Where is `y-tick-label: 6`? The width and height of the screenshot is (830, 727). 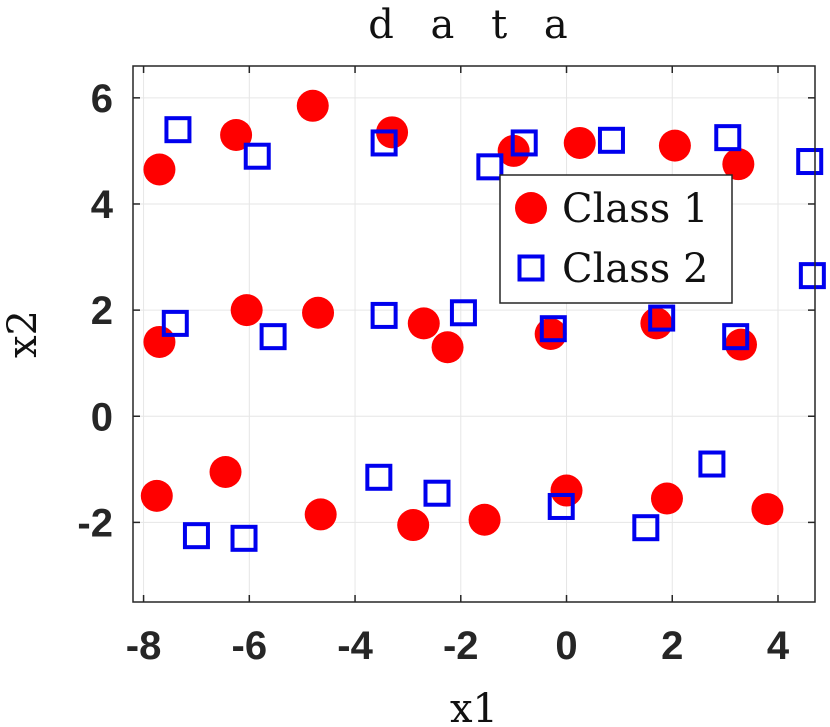 y-tick-label: 6 is located at coordinates (102, 99).